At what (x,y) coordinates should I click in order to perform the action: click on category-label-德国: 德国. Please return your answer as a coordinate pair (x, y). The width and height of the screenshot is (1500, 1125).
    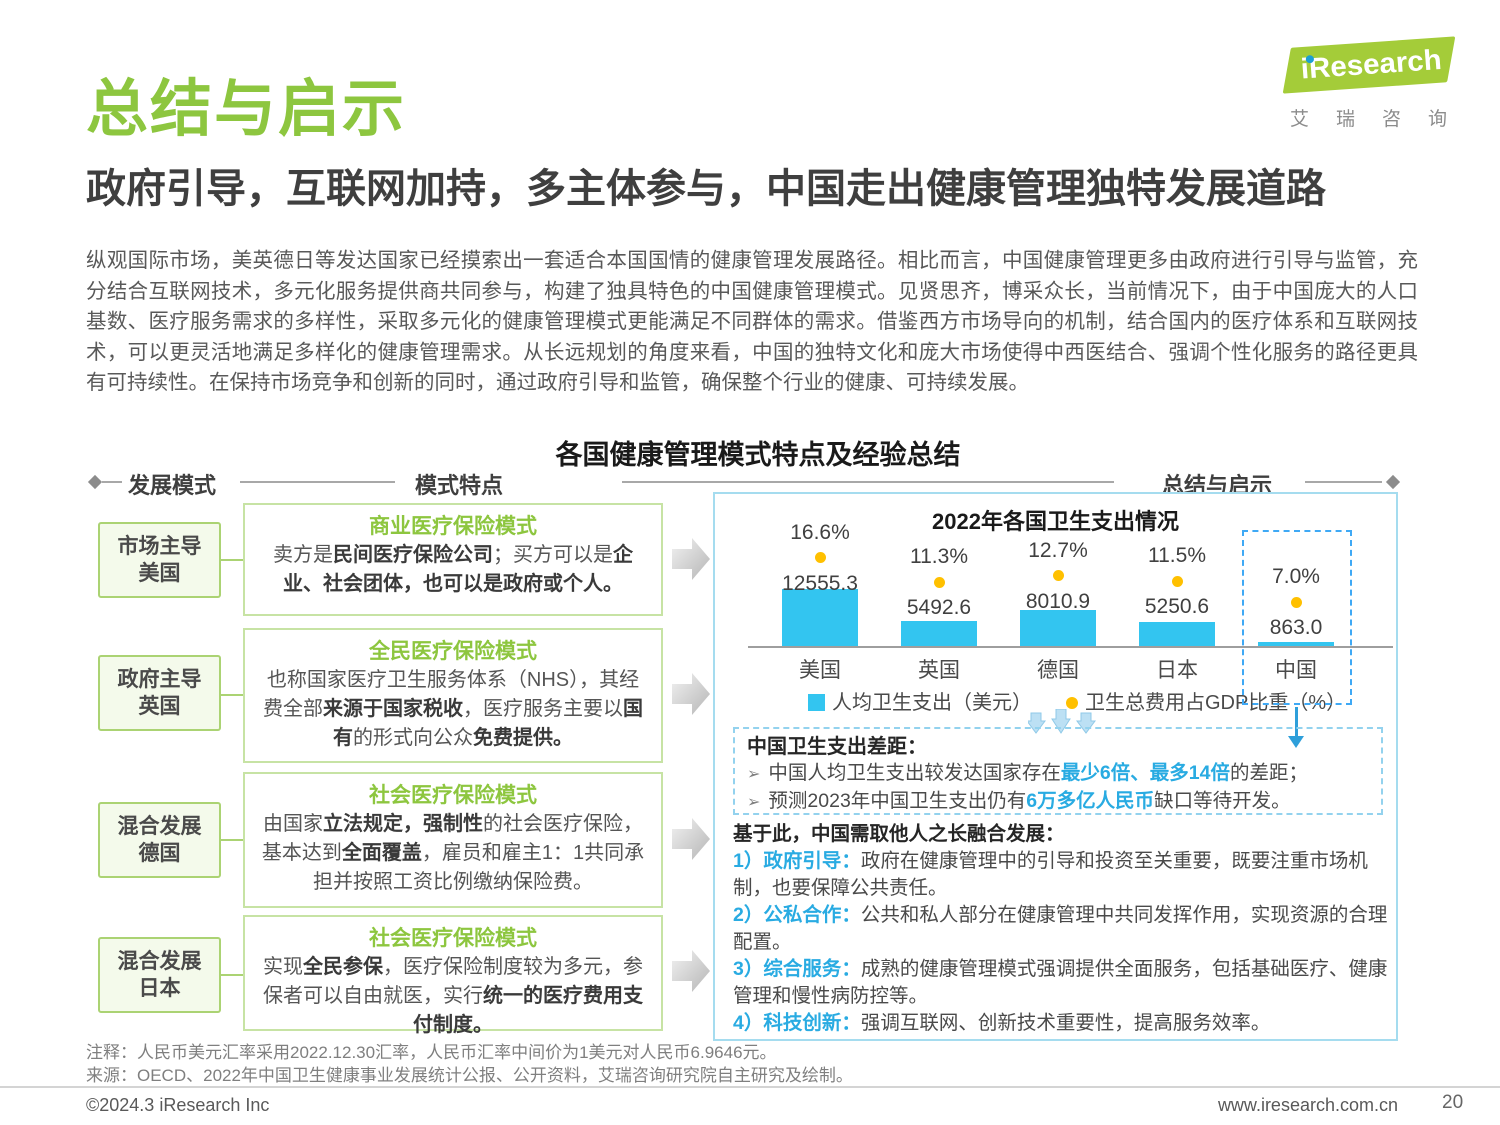
    Looking at the image, I should click on (1058, 670).